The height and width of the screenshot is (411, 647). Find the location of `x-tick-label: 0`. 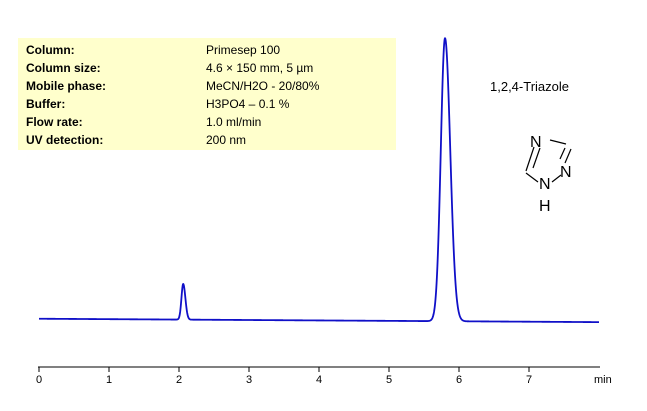

x-tick-label: 0 is located at coordinates (39, 380).